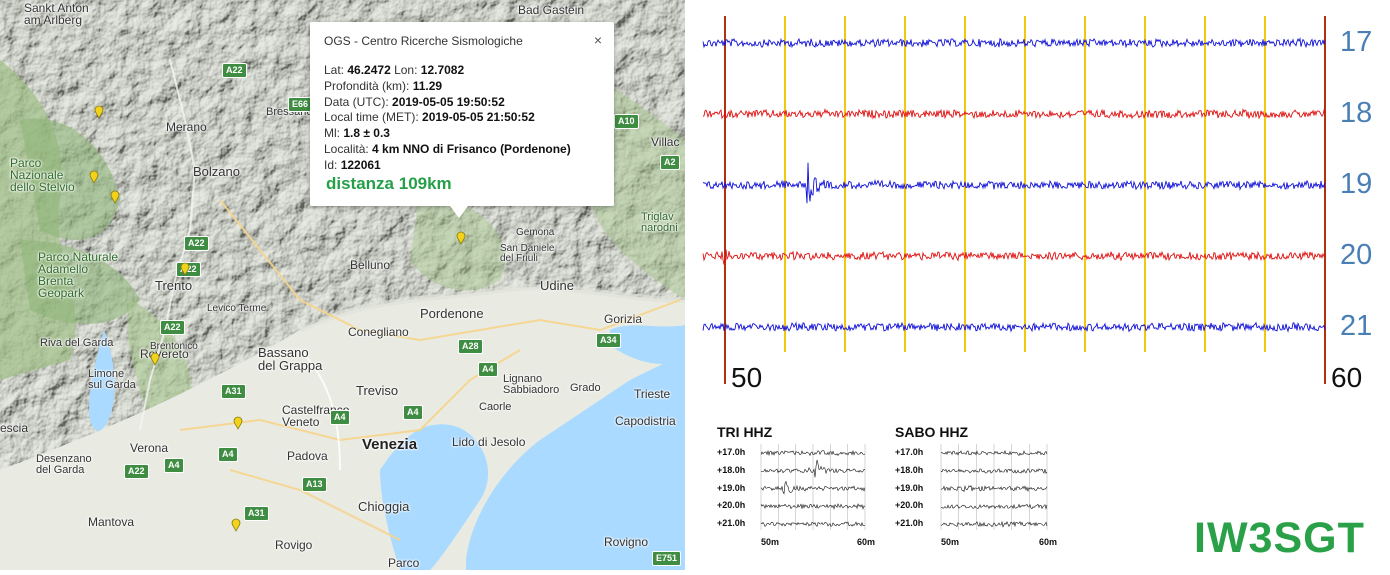  I want to click on close-icon: ×, so click(597, 40).